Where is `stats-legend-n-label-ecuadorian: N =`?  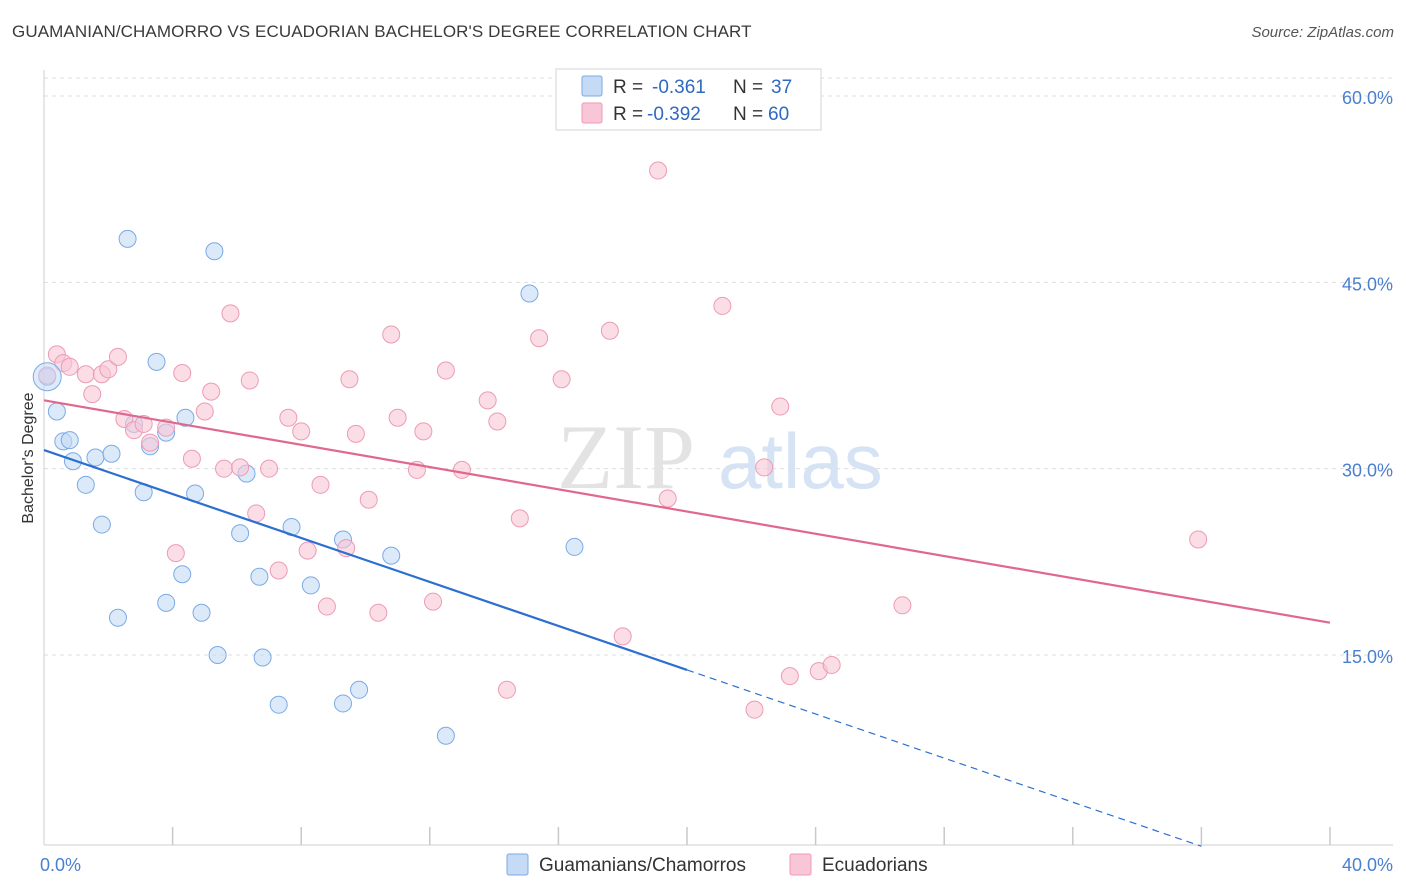
stats-legend-n-label-ecuadorian: N = is located at coordinates (748, 114).